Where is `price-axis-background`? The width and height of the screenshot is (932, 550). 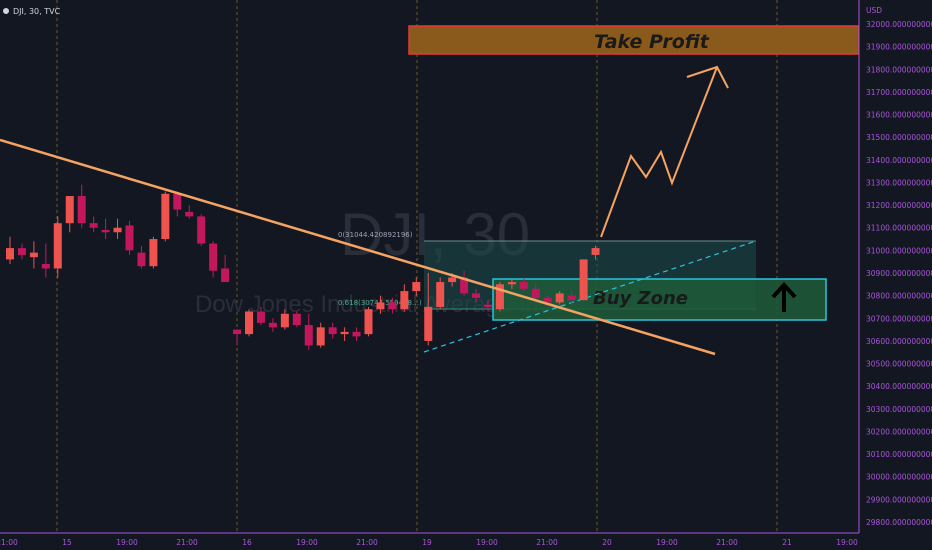
price-axis-background is located at coordinates (895, 275).